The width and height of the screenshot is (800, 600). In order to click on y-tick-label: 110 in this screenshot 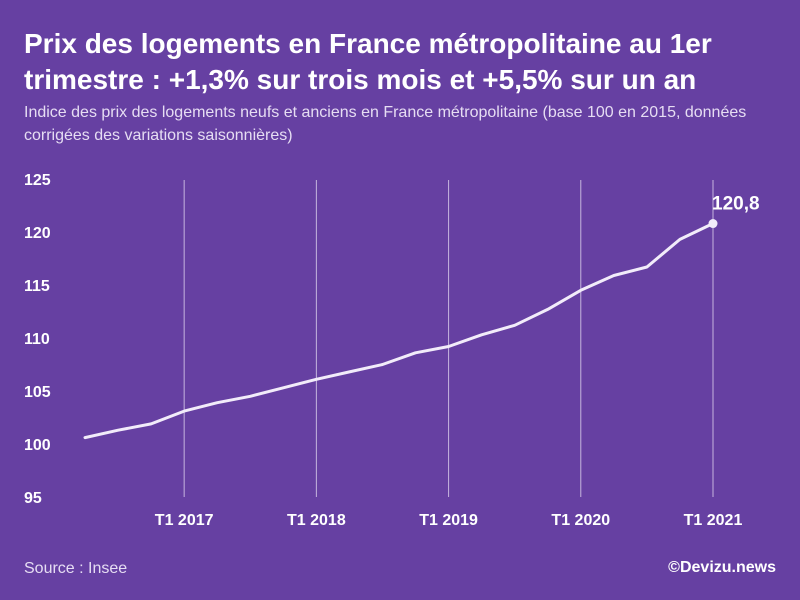, I will do `click(37, 339)`.